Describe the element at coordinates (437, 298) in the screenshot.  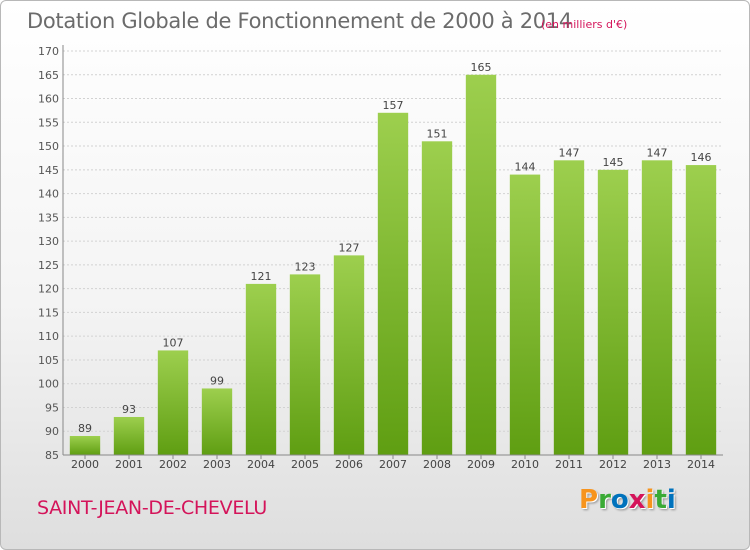
I see `bar-2008` at that location.